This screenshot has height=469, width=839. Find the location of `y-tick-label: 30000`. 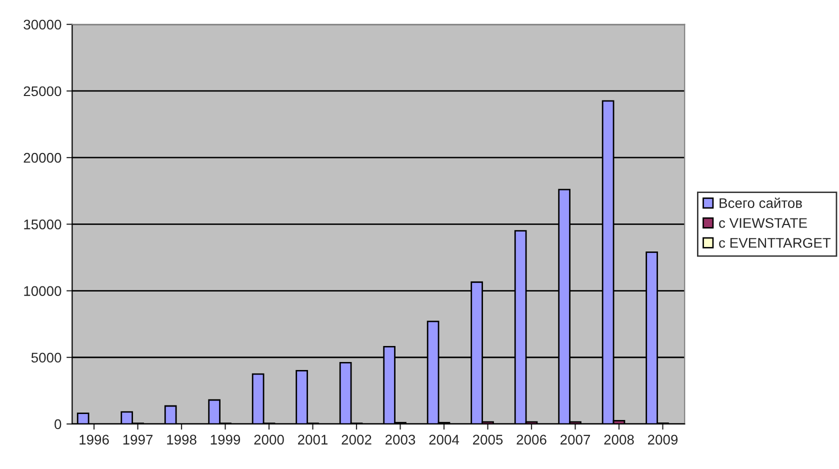

y-tick-label: 30000 is located at coordinates (43, 25).